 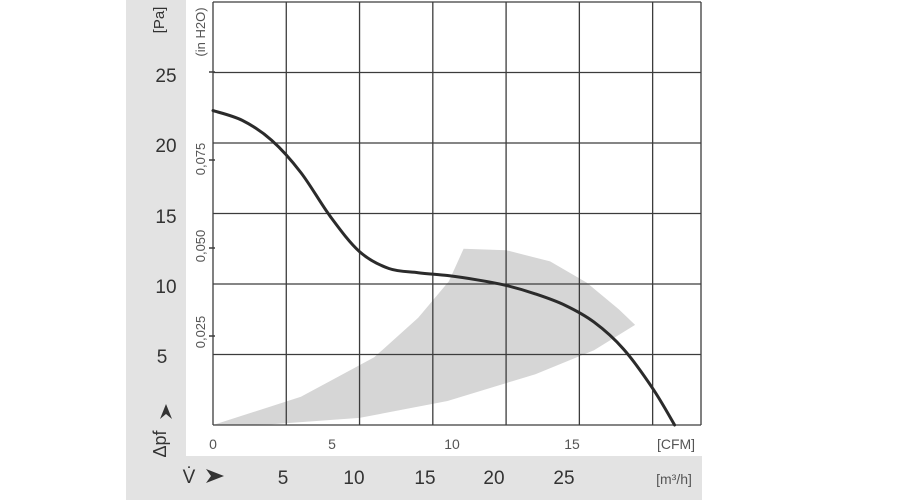 What do you see at coordinates (563, 478) in the screenshot?
I see `x-tick-label-m3h: 25` at bounding box center [563, 478].